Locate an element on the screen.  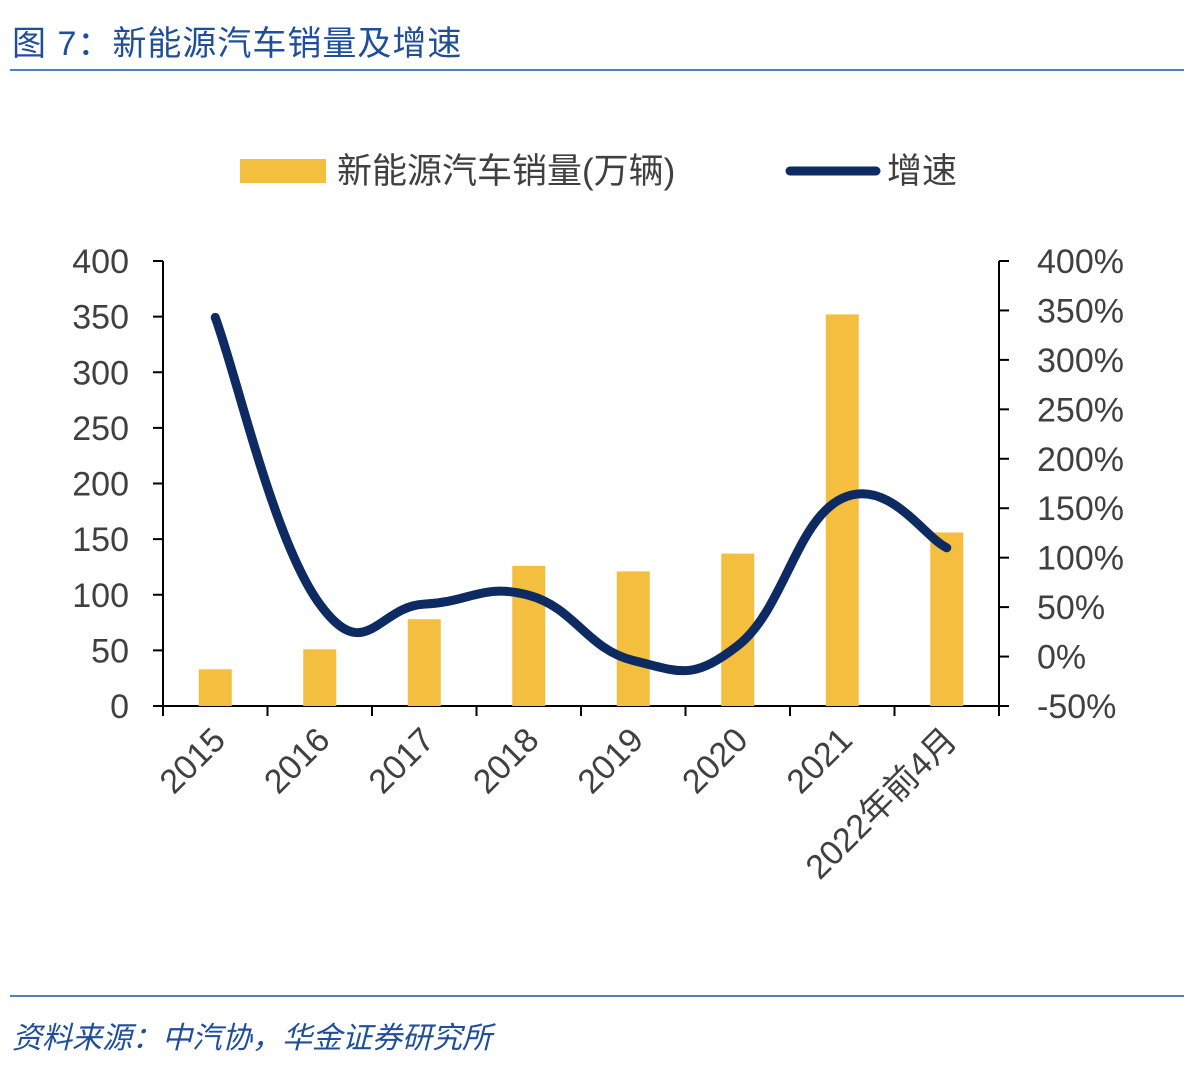
right-tick-label: 250% is located at coordinates (1080, 410).